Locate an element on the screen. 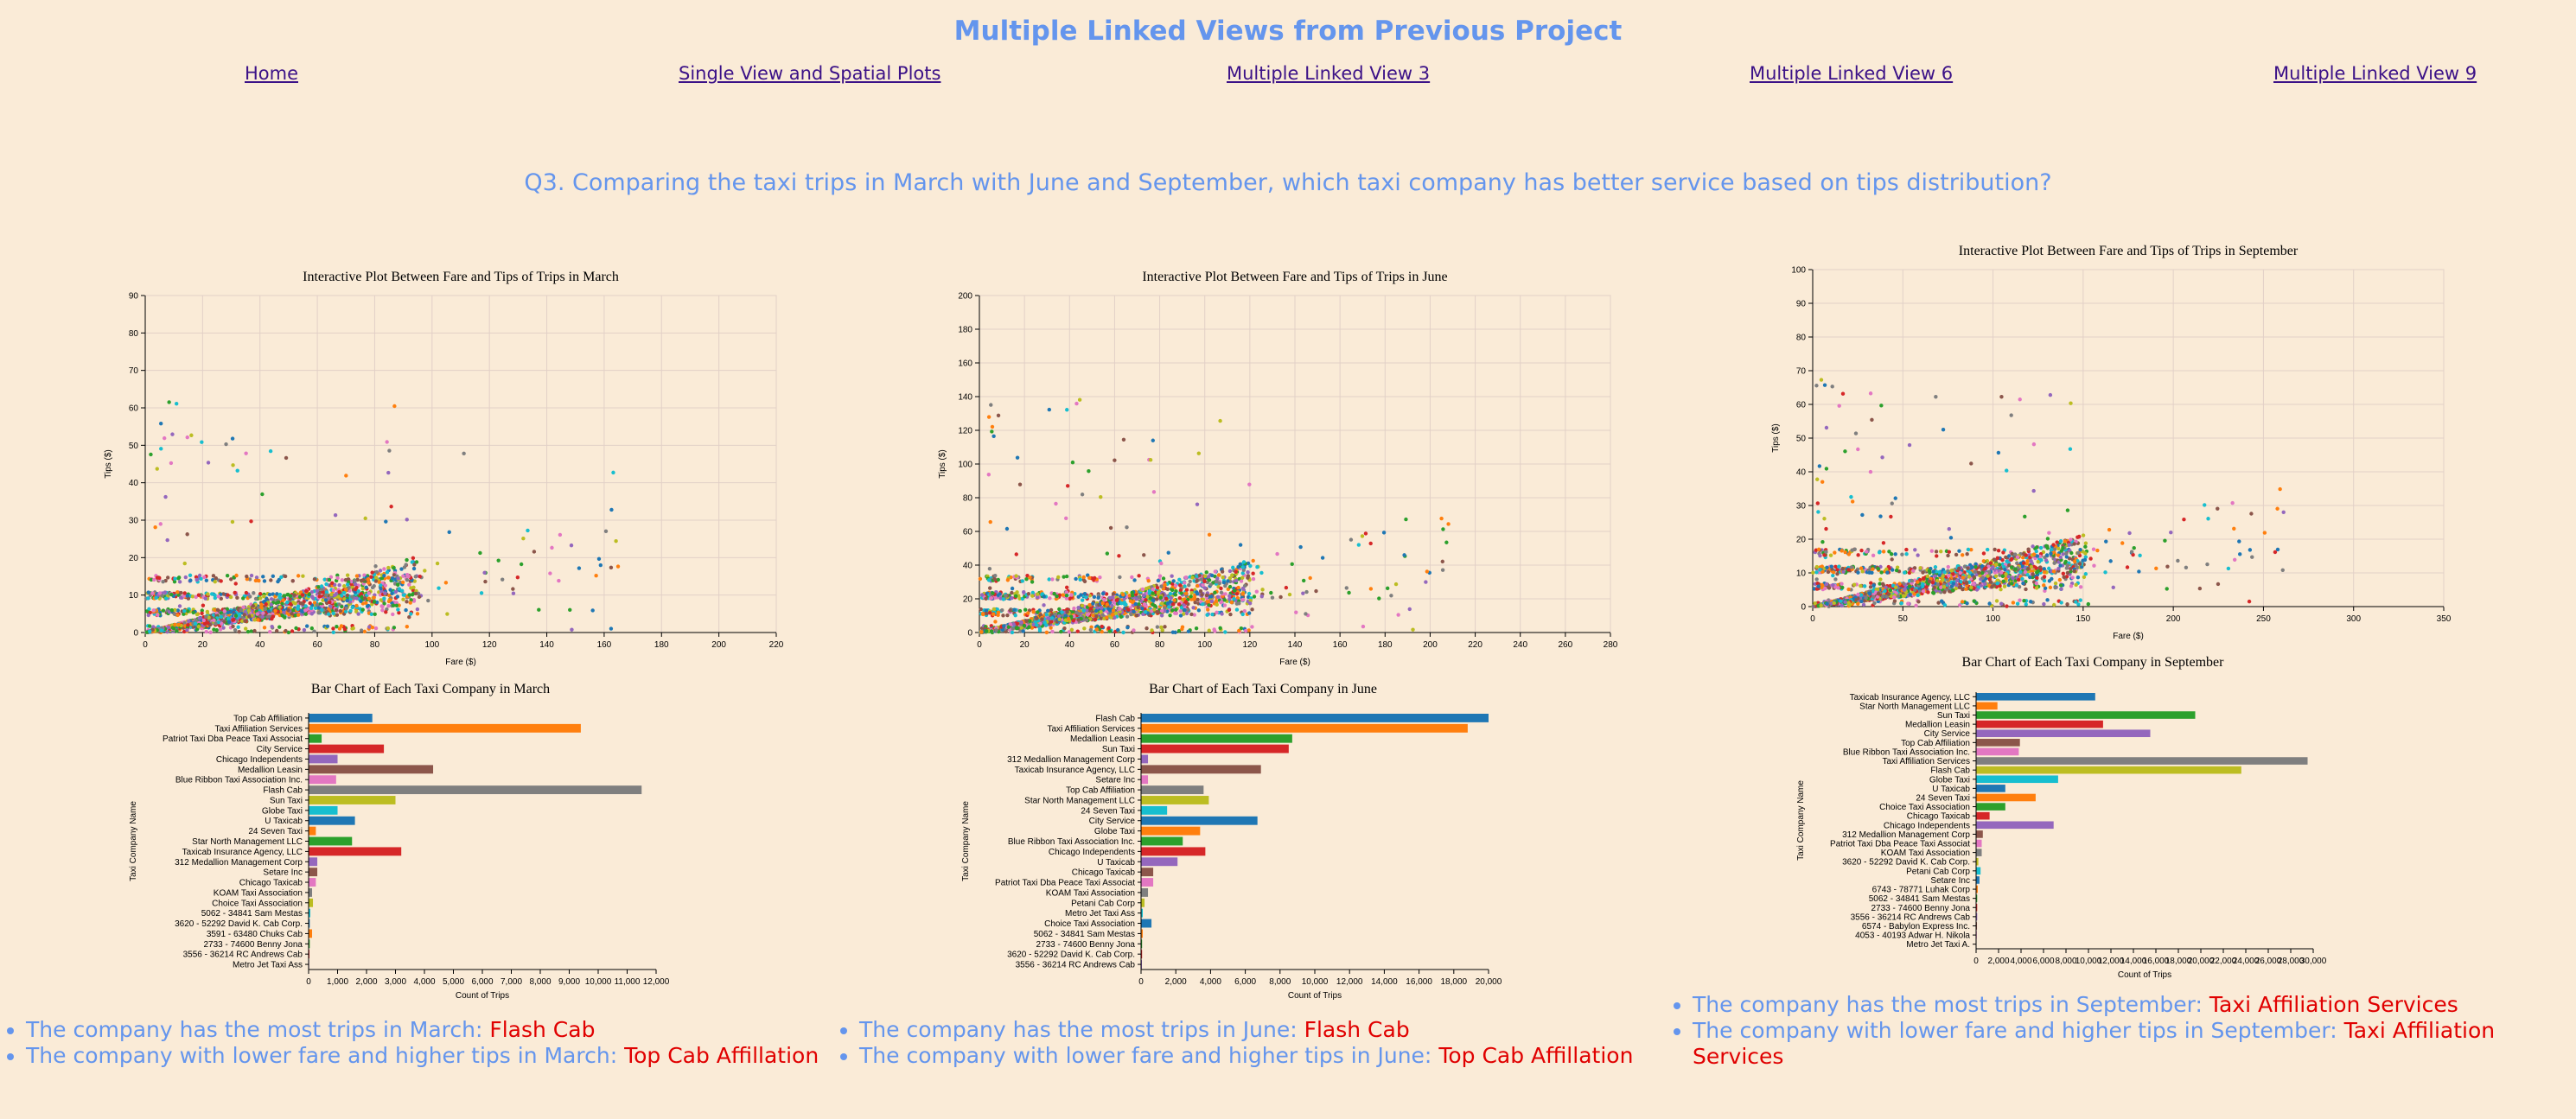  nav-single-view-link: Single View and Spatial Plots is located at coordinates (810, 73).